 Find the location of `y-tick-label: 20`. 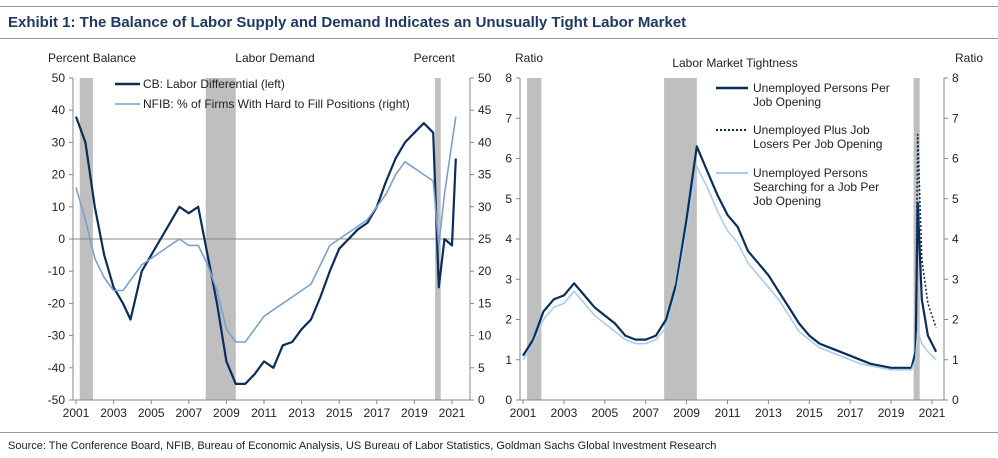

y-tick-label: 20 is located at coordinates (59, 175).